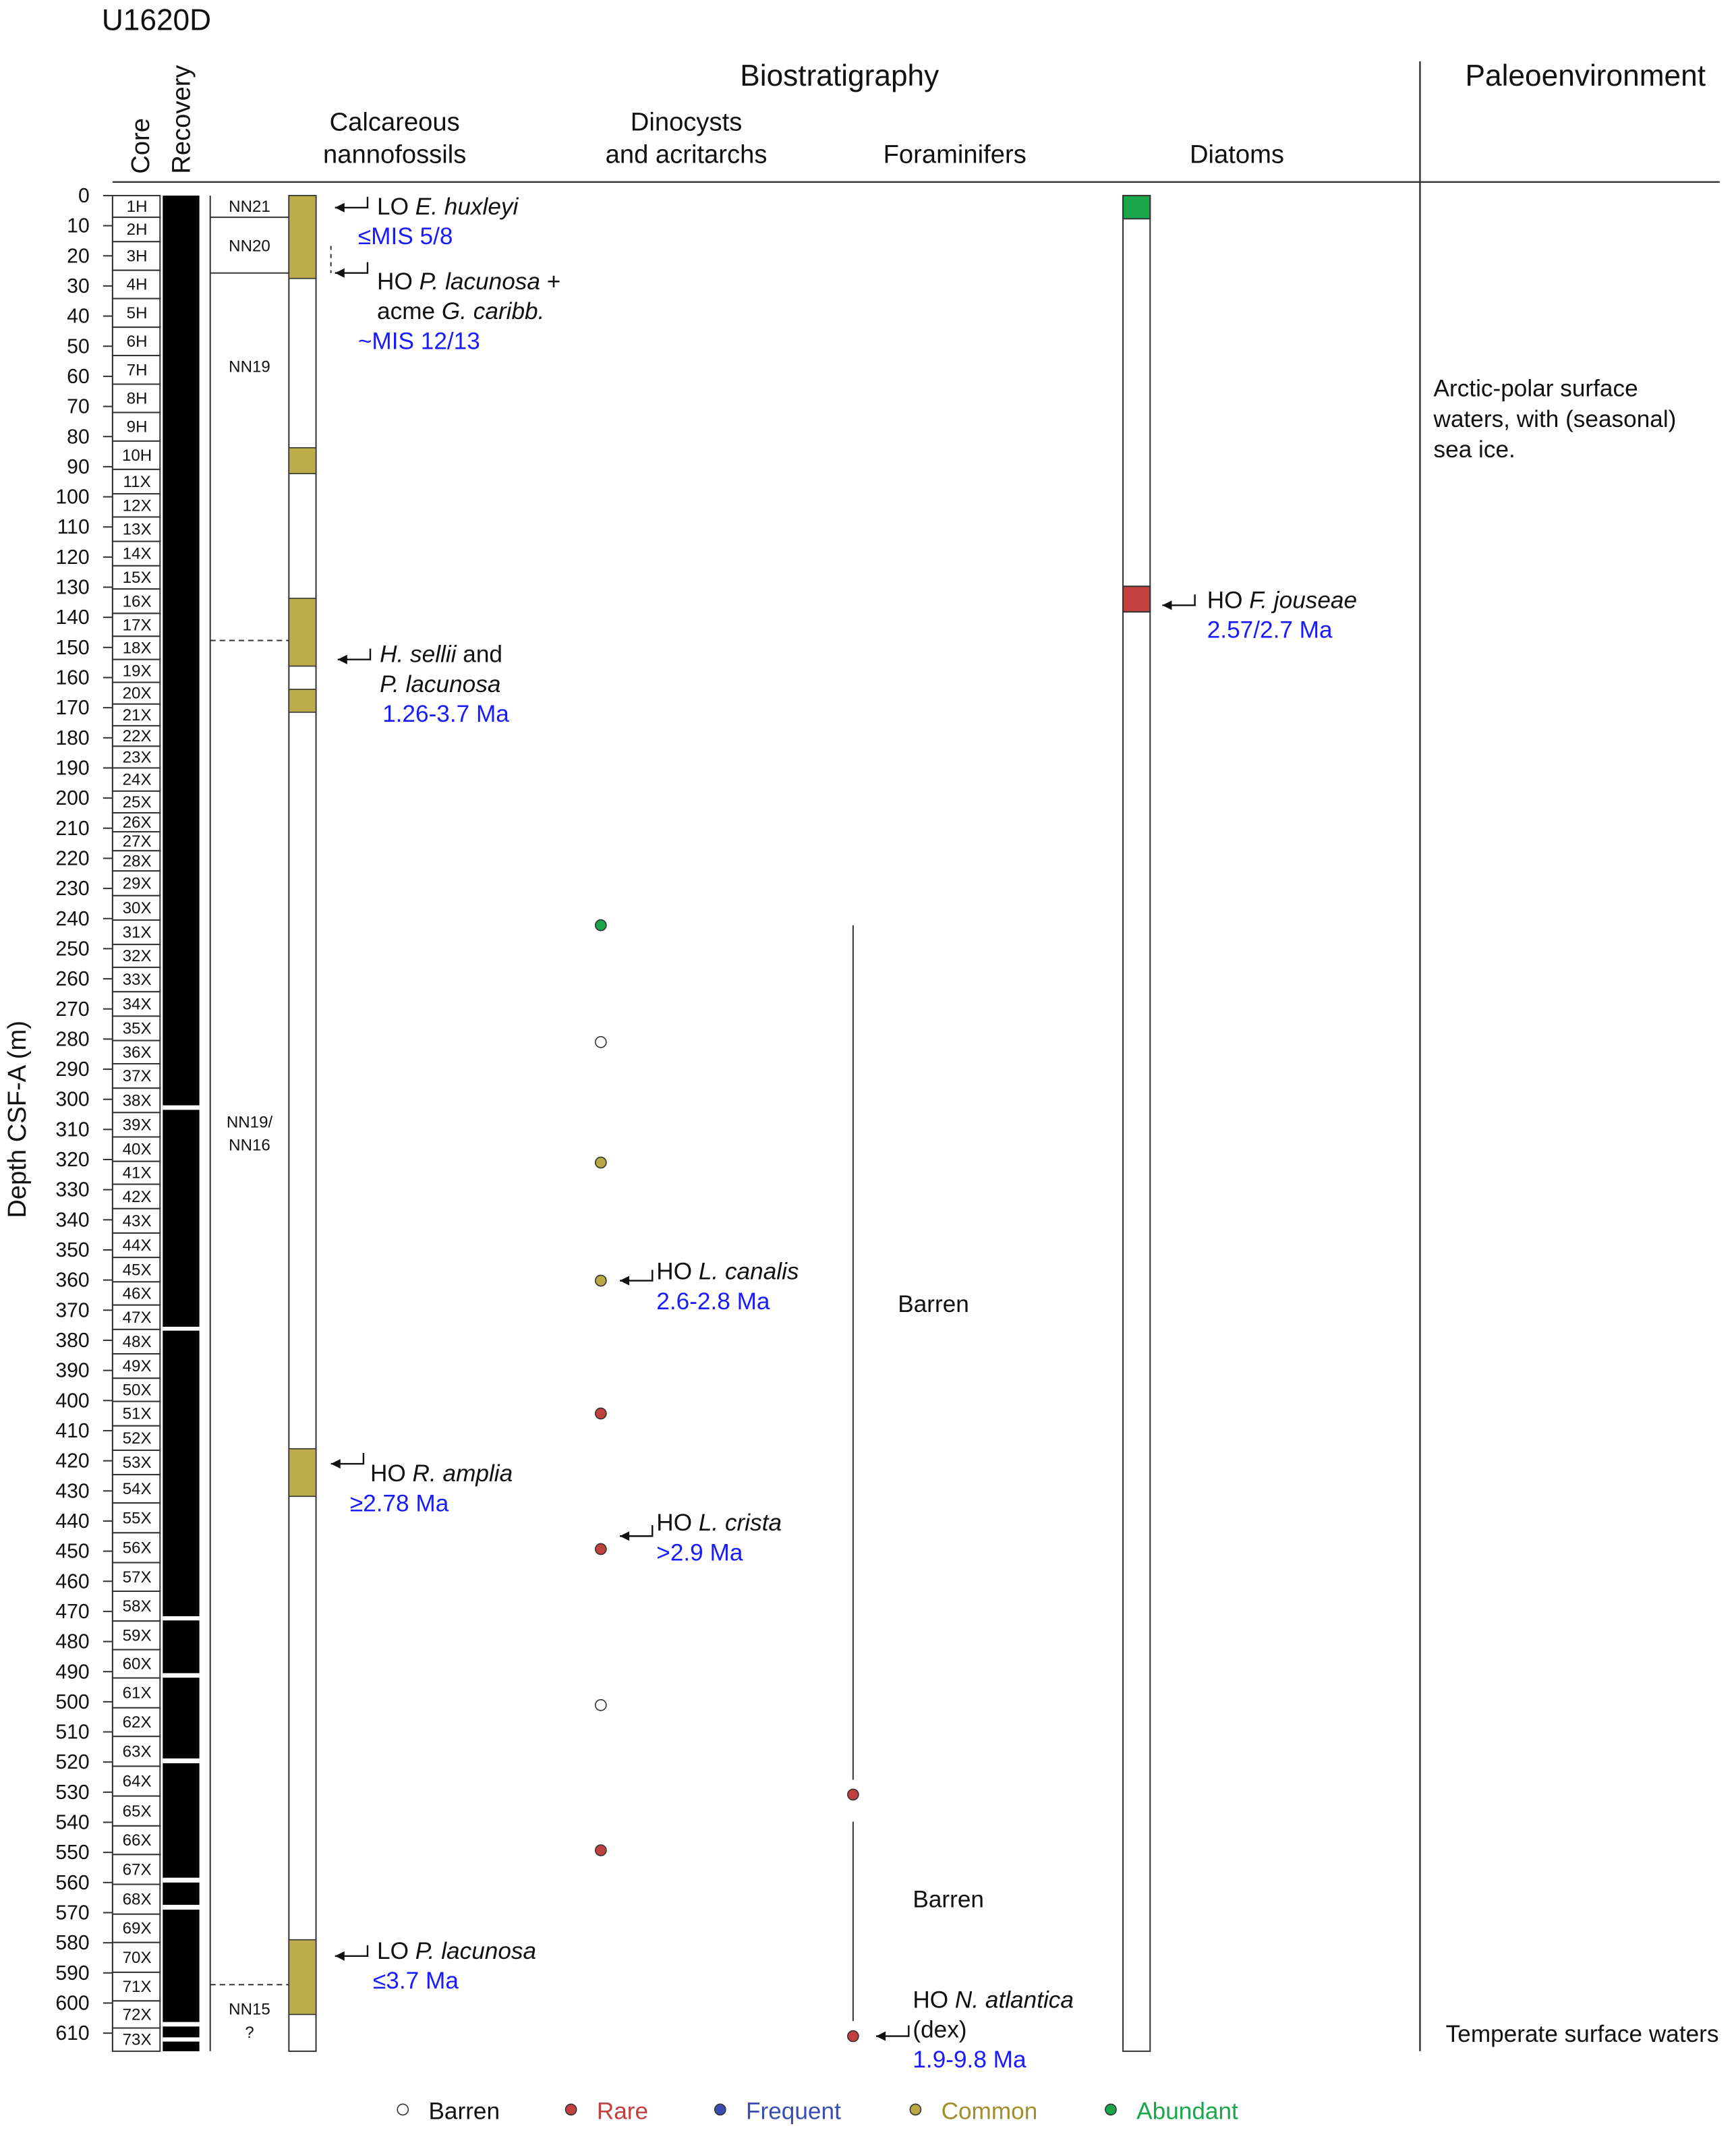 The height and width of the screenshot is (2141, 1736). Describe the element at coordinates (137, 757) in the screenshot. I see `core-label: 23X` at that location.